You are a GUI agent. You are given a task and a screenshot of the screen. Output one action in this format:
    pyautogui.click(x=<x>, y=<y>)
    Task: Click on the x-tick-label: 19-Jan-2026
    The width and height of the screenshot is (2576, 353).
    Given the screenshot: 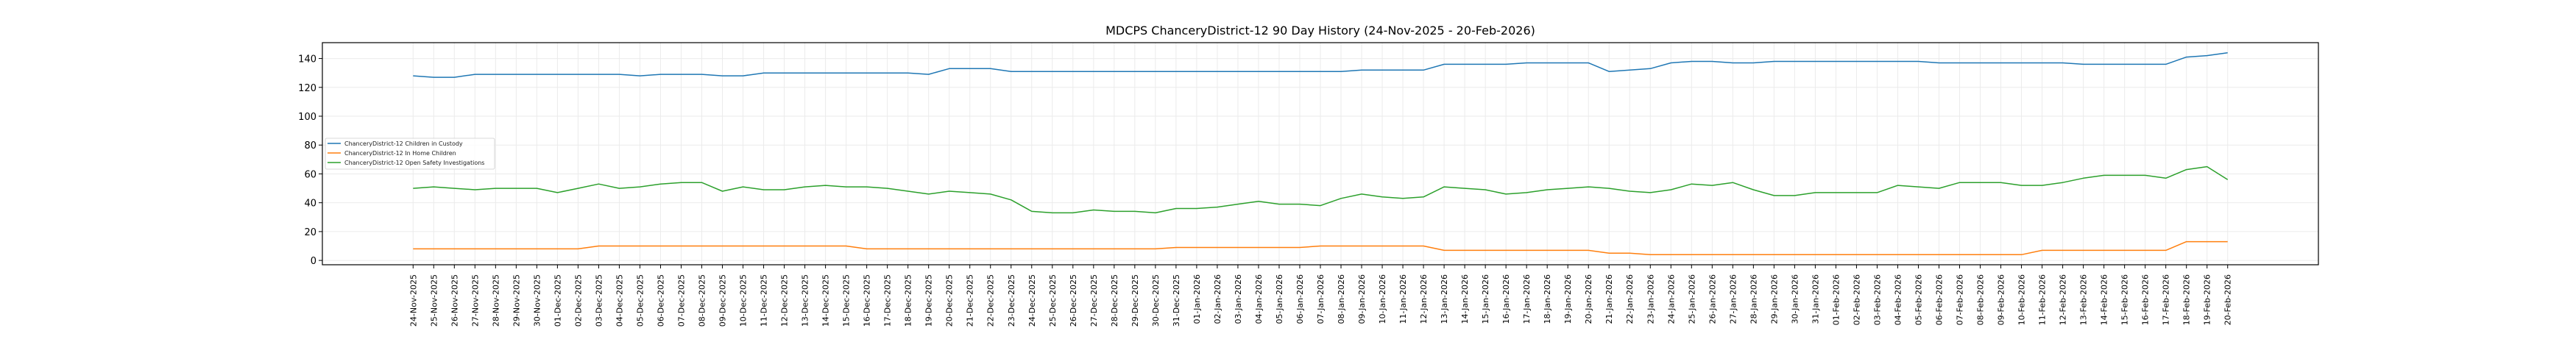 What is the action you would take?
    pyautogui.click(x=1568, y=299)
    